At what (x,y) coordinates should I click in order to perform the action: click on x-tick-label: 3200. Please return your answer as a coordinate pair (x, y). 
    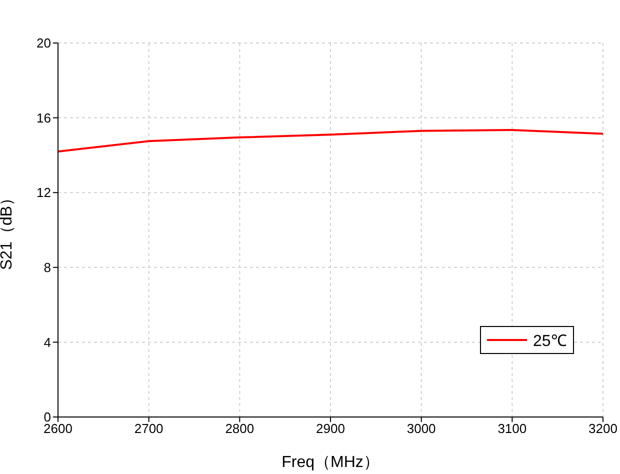
    Looking at the image, I should click on (603, 428).